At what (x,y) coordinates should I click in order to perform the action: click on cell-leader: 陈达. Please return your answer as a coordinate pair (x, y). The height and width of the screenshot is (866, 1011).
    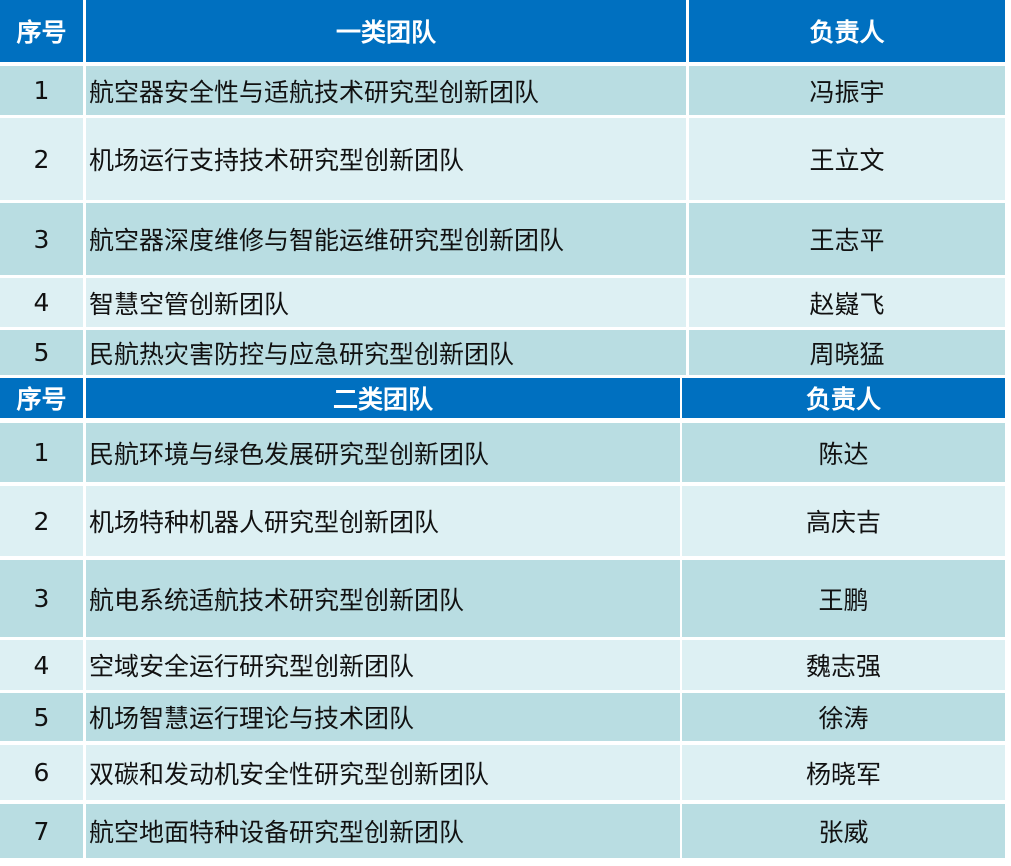
    Looking at the image, I should click on (843, 452).